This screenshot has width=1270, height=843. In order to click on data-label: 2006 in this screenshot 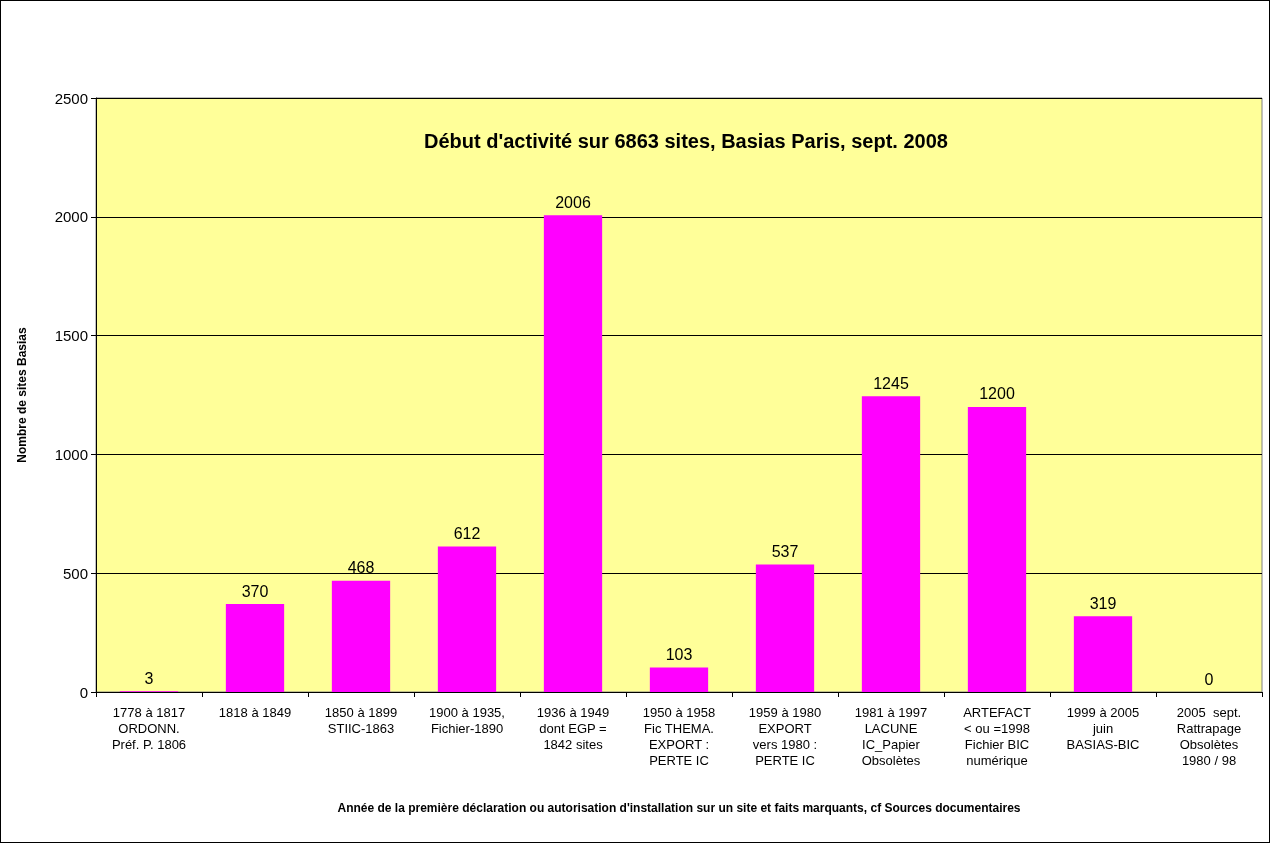, I will do `click(573, 202)`.